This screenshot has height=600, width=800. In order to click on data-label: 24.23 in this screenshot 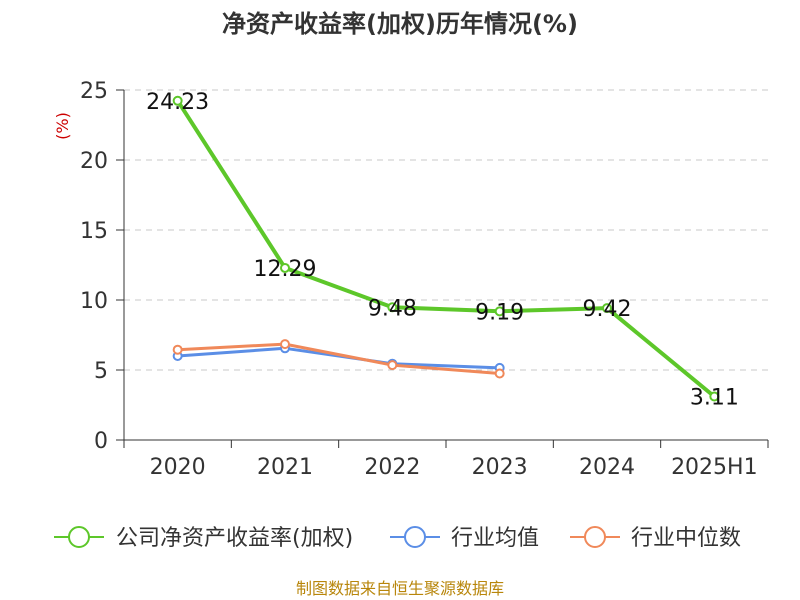, I will do `click(177, 102)`.